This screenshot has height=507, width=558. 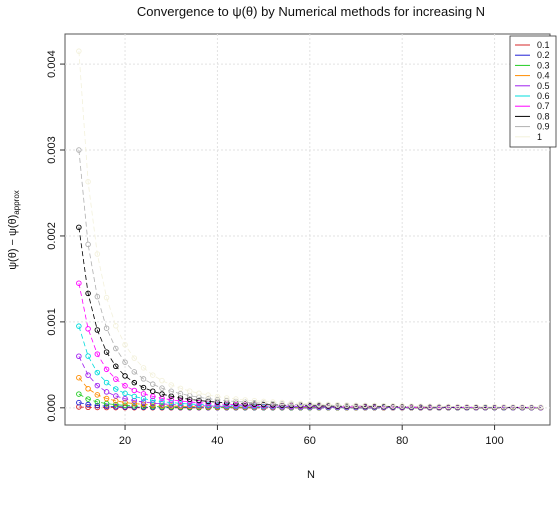 What do you see at coordinates (494, 441) in the screenshot?
I see `x-tick-label: 100` at bounding box center [494, 441].